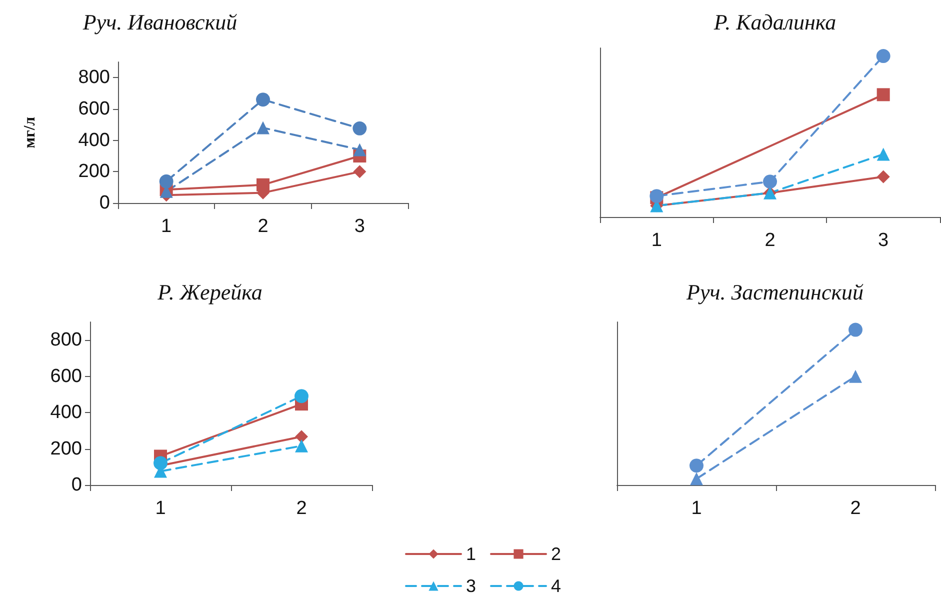 The width and height of the screenshot is (941, 599). What do you see at coordinates (30, 132) in the screenshot?
I see `y-axis-title: мг/л` at bounding box center [30, 132].